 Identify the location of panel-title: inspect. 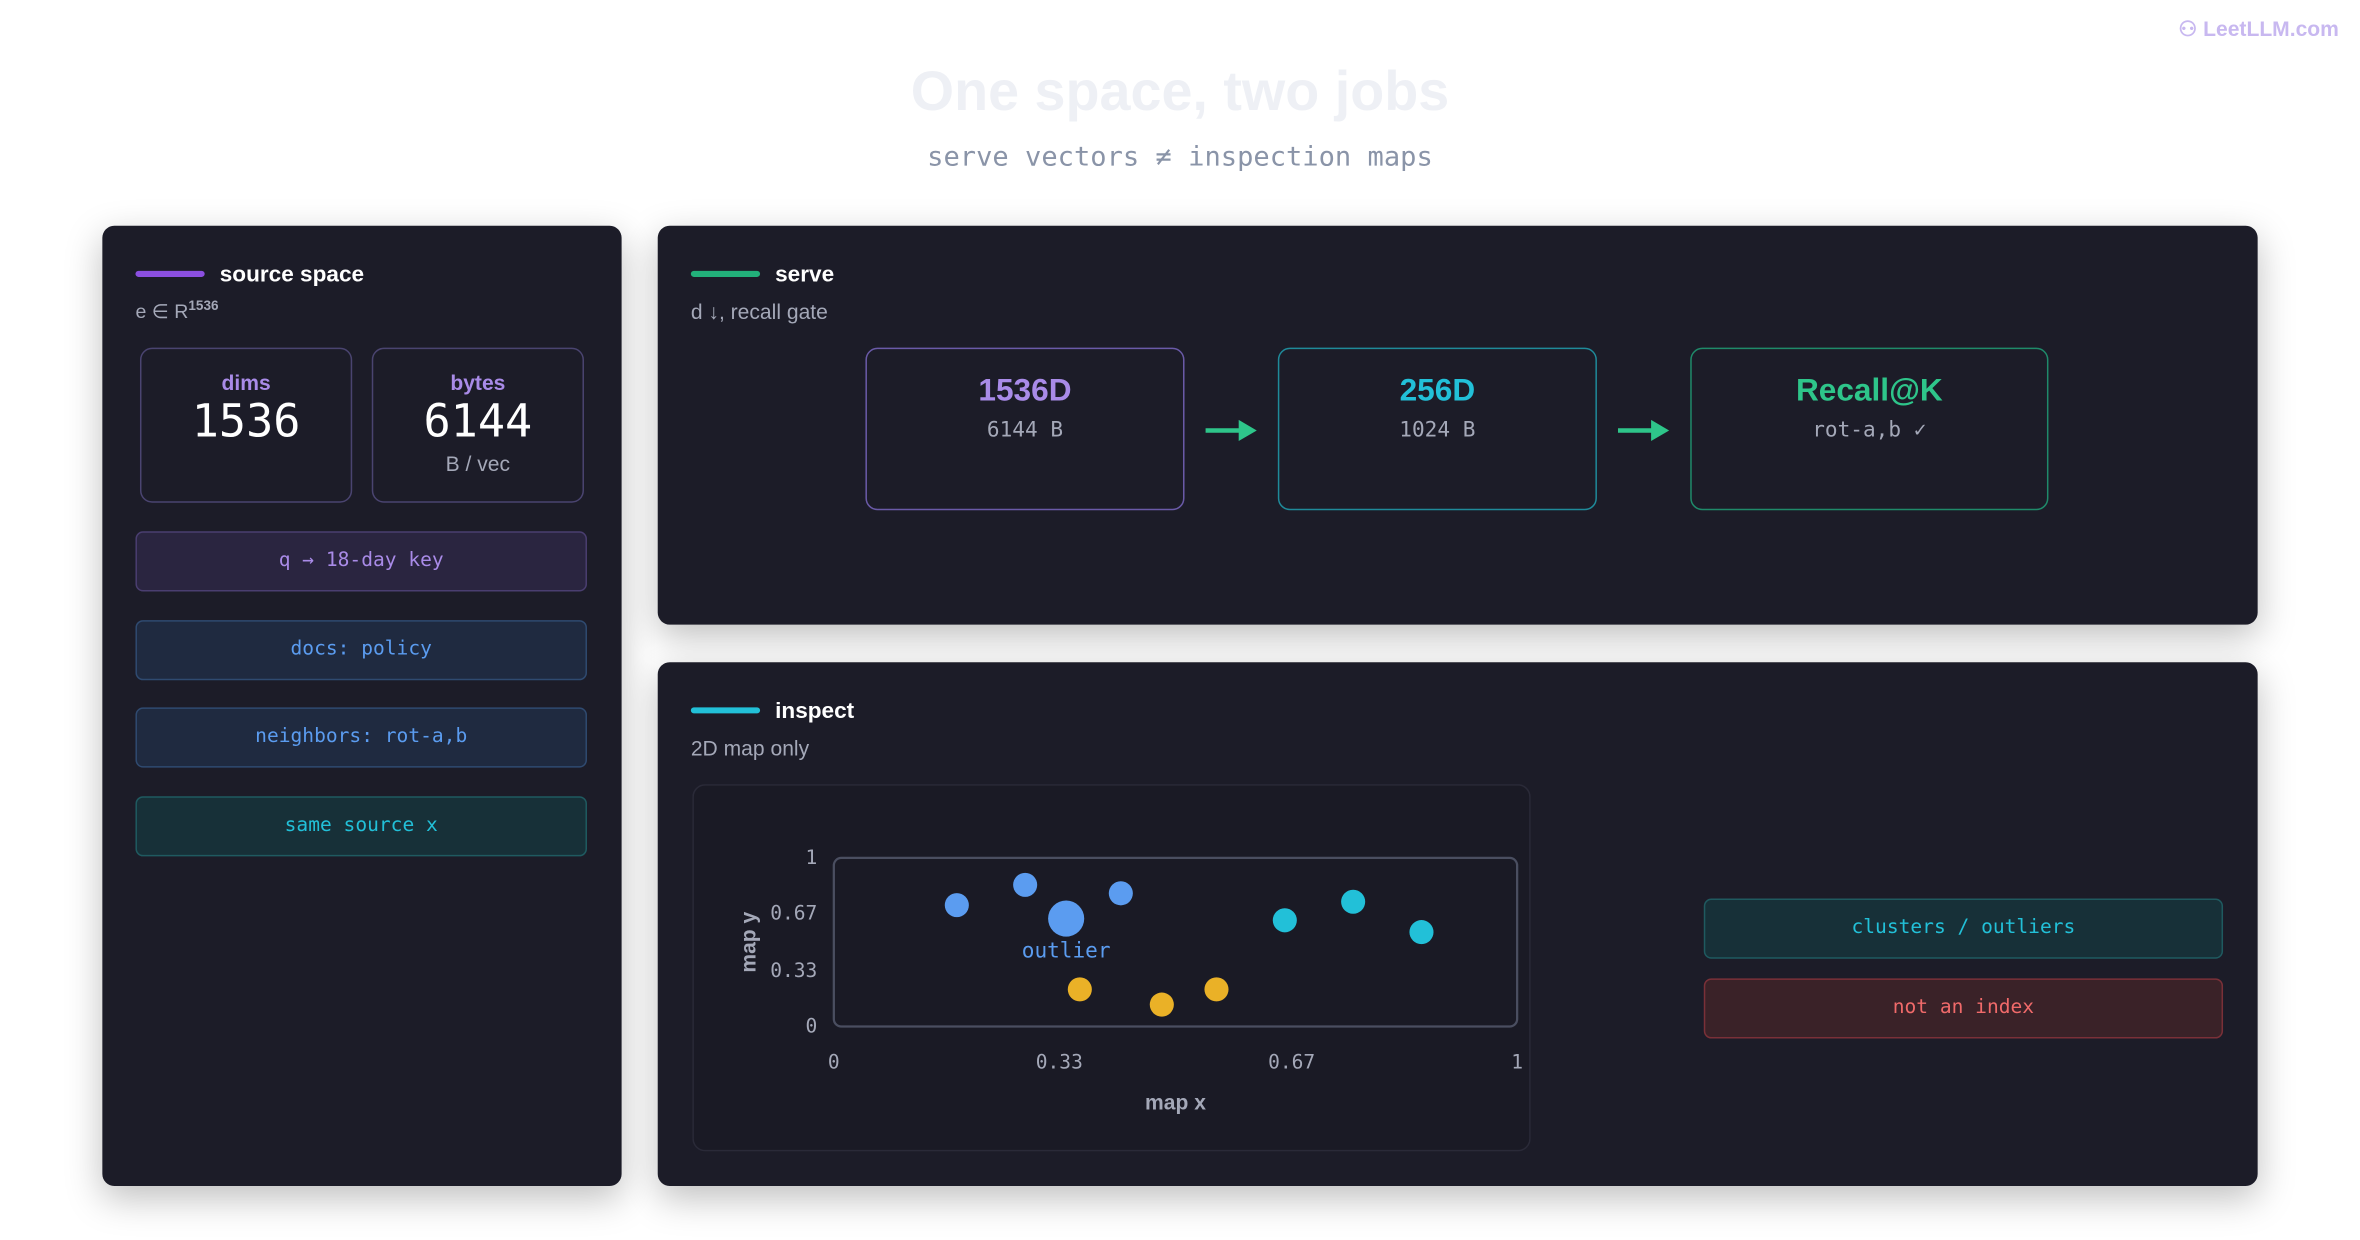
(815, 711).